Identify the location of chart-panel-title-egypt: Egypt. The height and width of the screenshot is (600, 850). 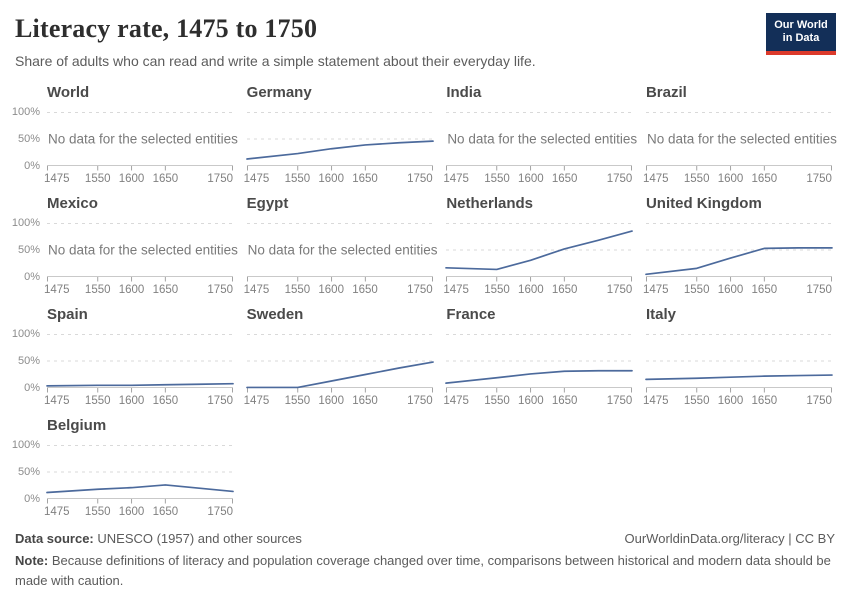
(267, 203).